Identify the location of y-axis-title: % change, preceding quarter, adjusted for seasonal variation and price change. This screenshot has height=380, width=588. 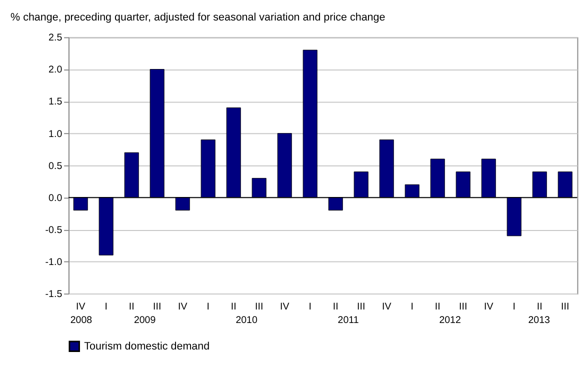
(198, 18).